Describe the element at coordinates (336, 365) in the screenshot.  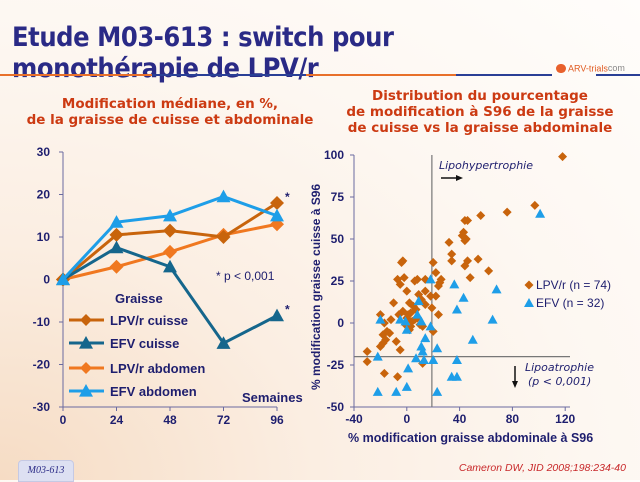
I see `y-tick-label: -25` at that location.